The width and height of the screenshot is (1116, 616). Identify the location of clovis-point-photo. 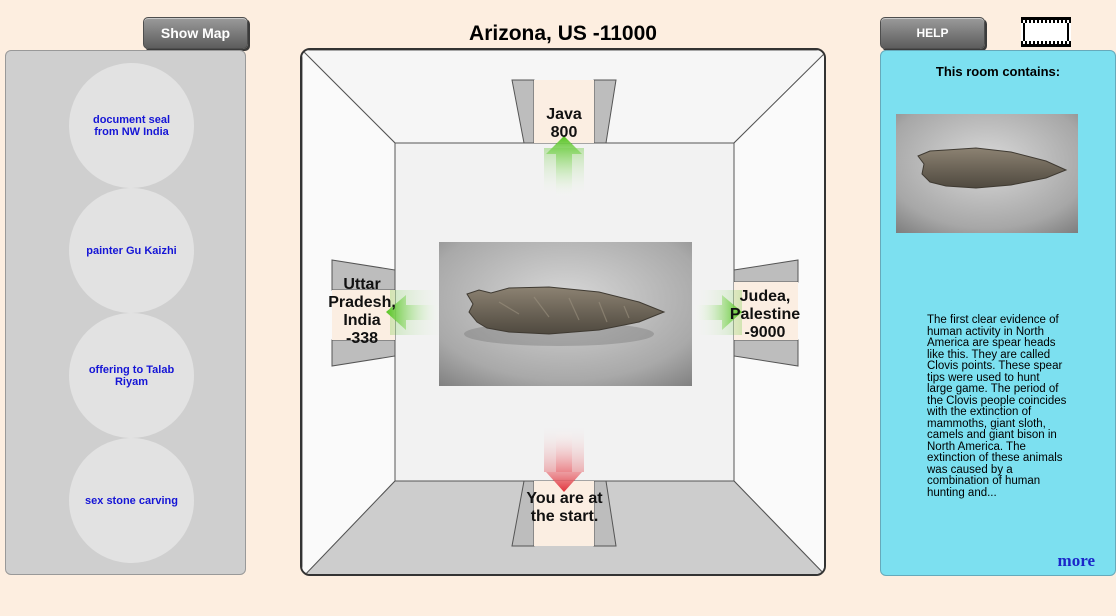
(565, 314).